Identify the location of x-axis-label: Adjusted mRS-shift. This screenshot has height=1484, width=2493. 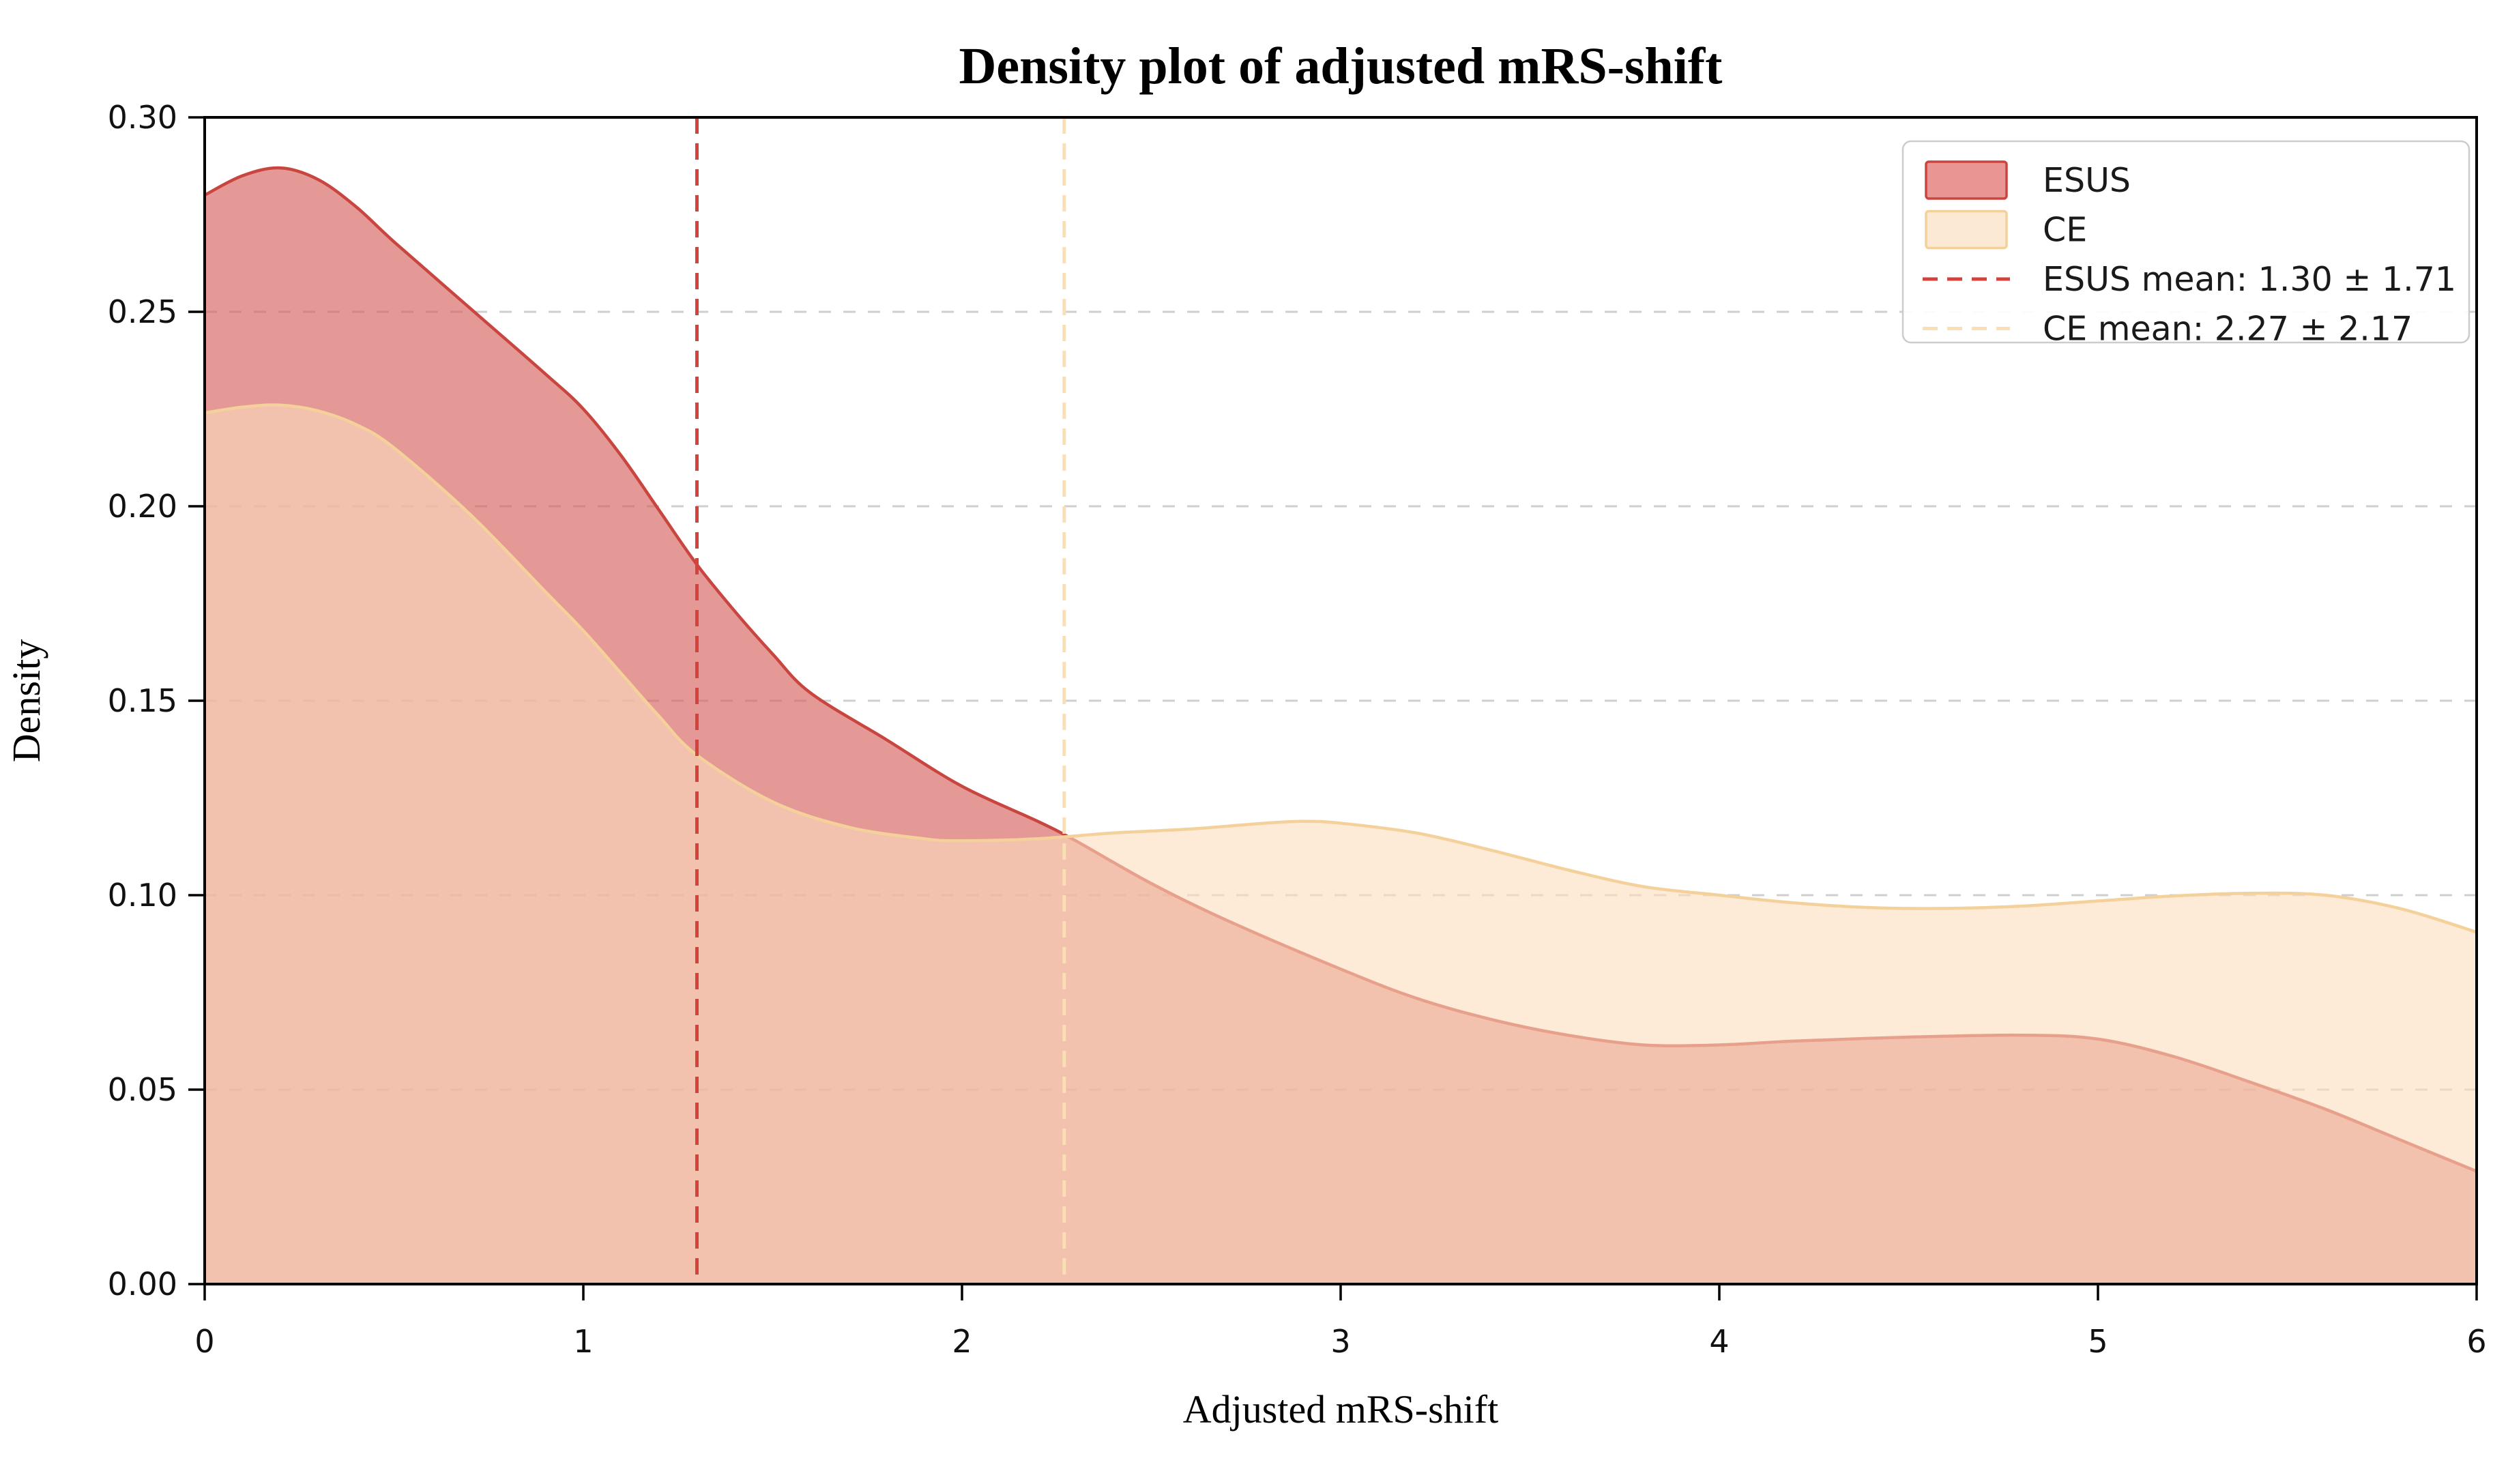
(1340, 1409).